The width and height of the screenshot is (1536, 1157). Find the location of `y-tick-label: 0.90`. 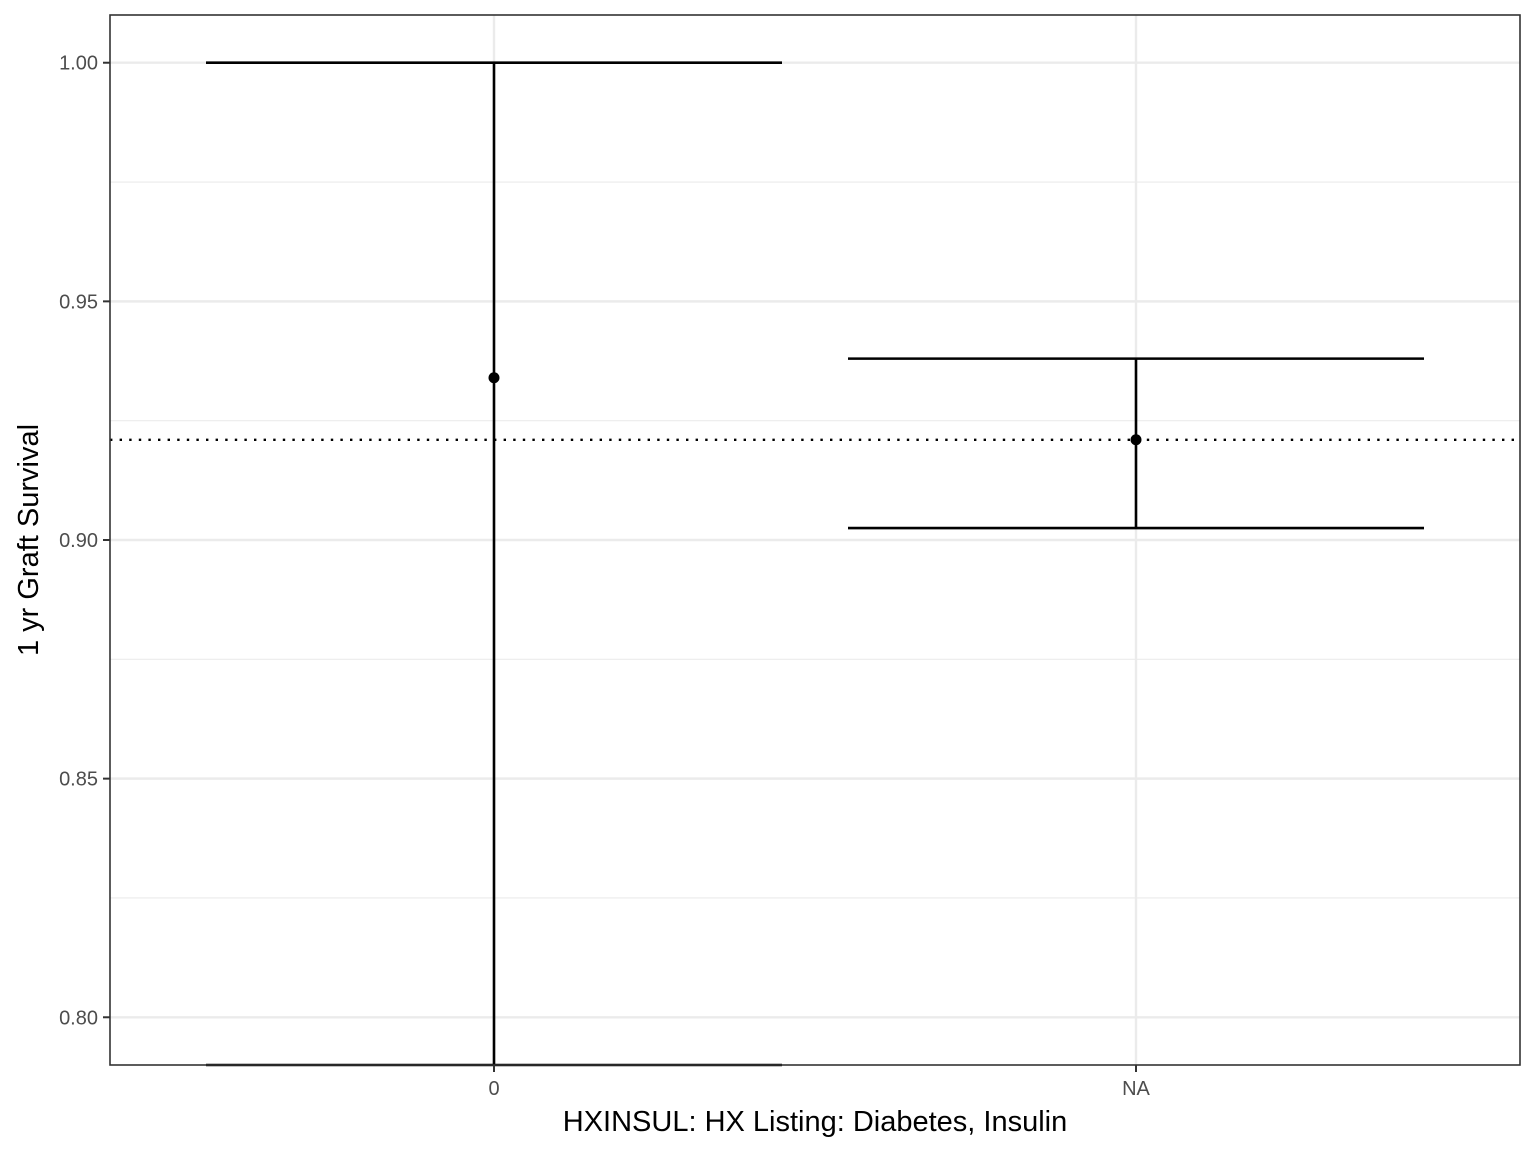

y-tick-label: 0.90 is located at coordinates (78, 541).